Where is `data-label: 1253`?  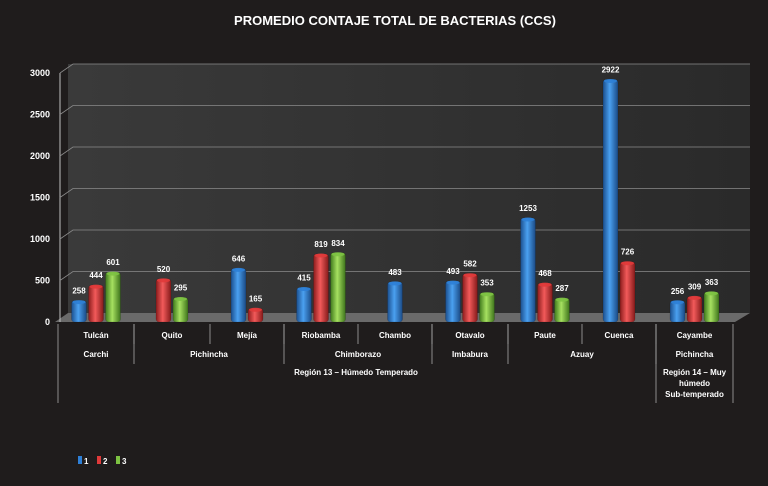
data-label: 1253 is located at coordinates (528, 208).